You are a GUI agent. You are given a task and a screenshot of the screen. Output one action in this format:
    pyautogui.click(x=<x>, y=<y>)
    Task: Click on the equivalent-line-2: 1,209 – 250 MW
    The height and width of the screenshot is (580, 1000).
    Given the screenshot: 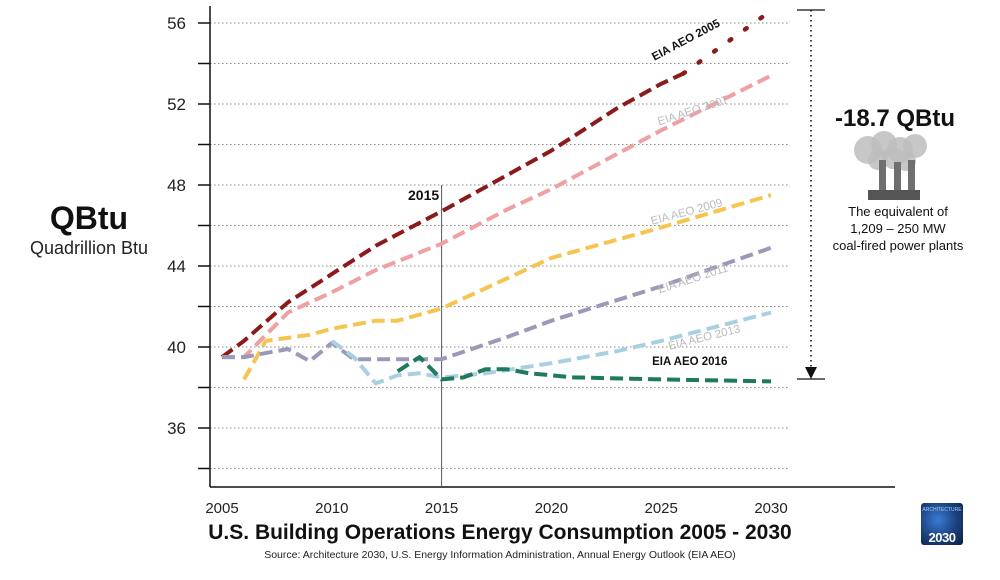 What is the action you would take?
    pyautogui.click(x=898, y=228)
    